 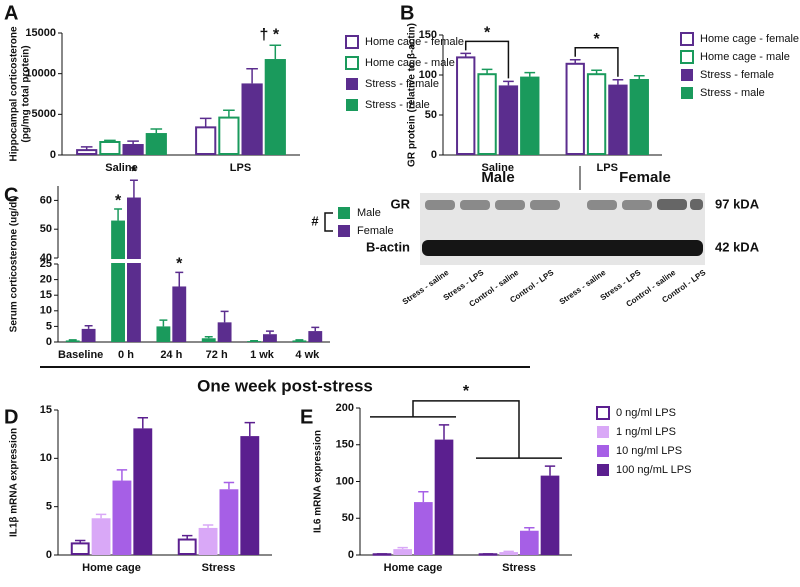 I want to click on y-tick-label: 10000, so click(x=40, y=74).